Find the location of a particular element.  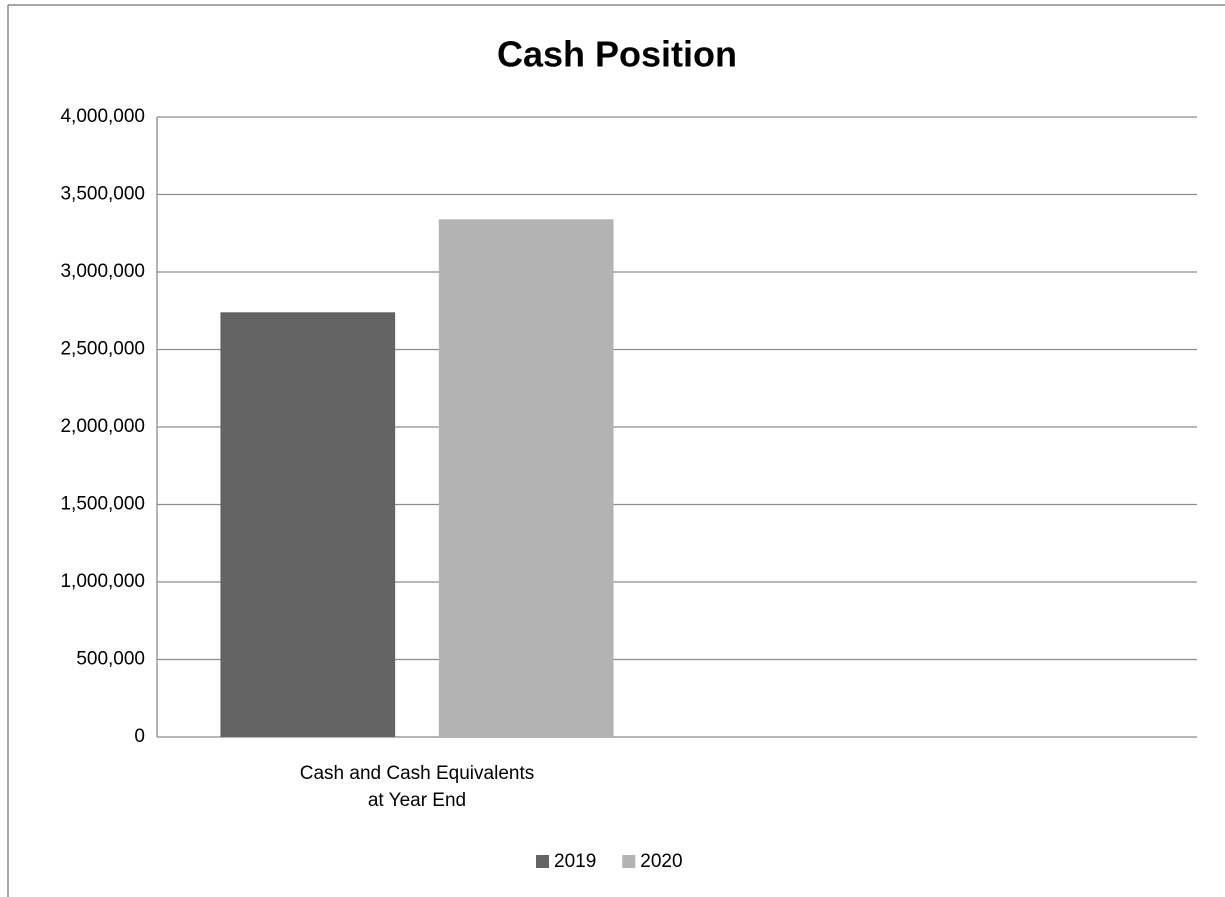

chart-title: Cash Position is located at coordinates (617, 54).